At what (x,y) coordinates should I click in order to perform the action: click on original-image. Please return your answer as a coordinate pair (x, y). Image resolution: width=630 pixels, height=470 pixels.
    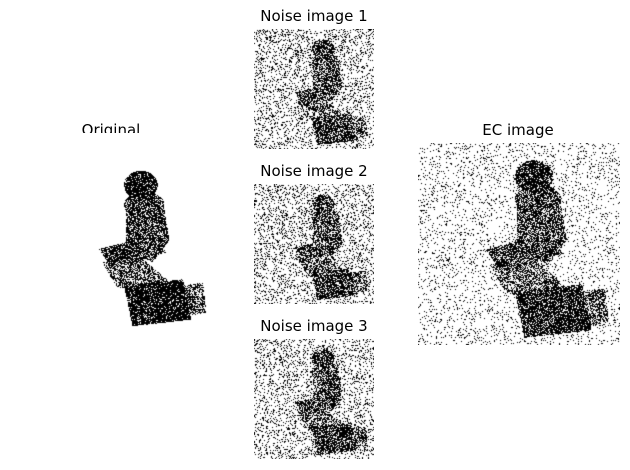
    Looking at the image, I should click on (111, 238).